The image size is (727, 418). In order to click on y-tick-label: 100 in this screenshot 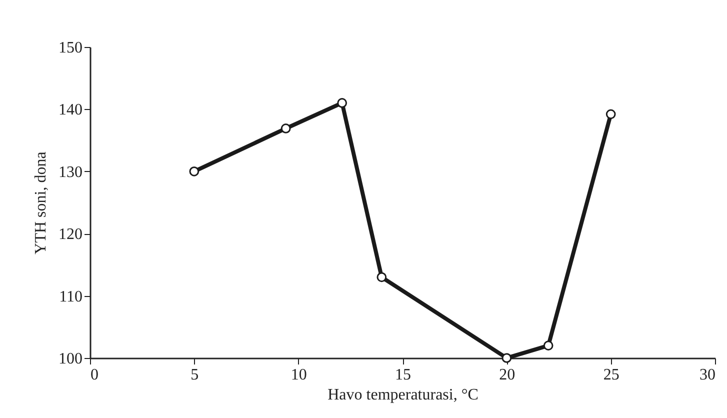, I will do `click(70, 359)`.